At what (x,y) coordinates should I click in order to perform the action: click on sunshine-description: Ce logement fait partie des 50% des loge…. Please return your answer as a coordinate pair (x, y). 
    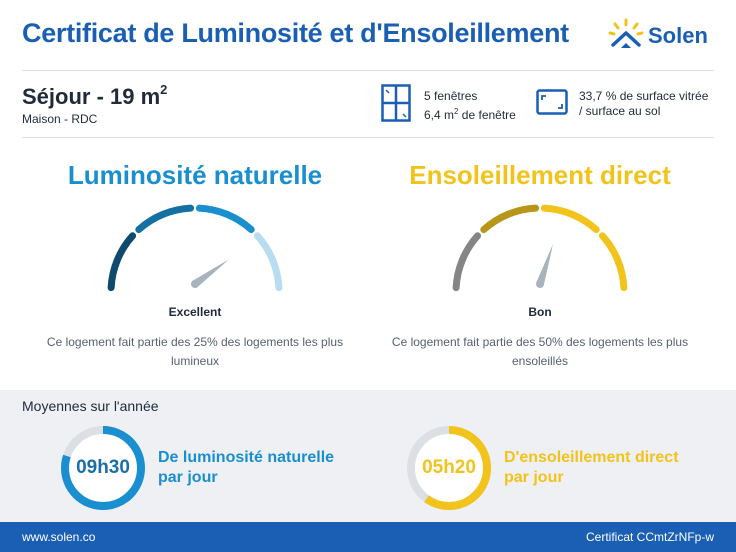
    Looking at the image, I should click on (540, 351).